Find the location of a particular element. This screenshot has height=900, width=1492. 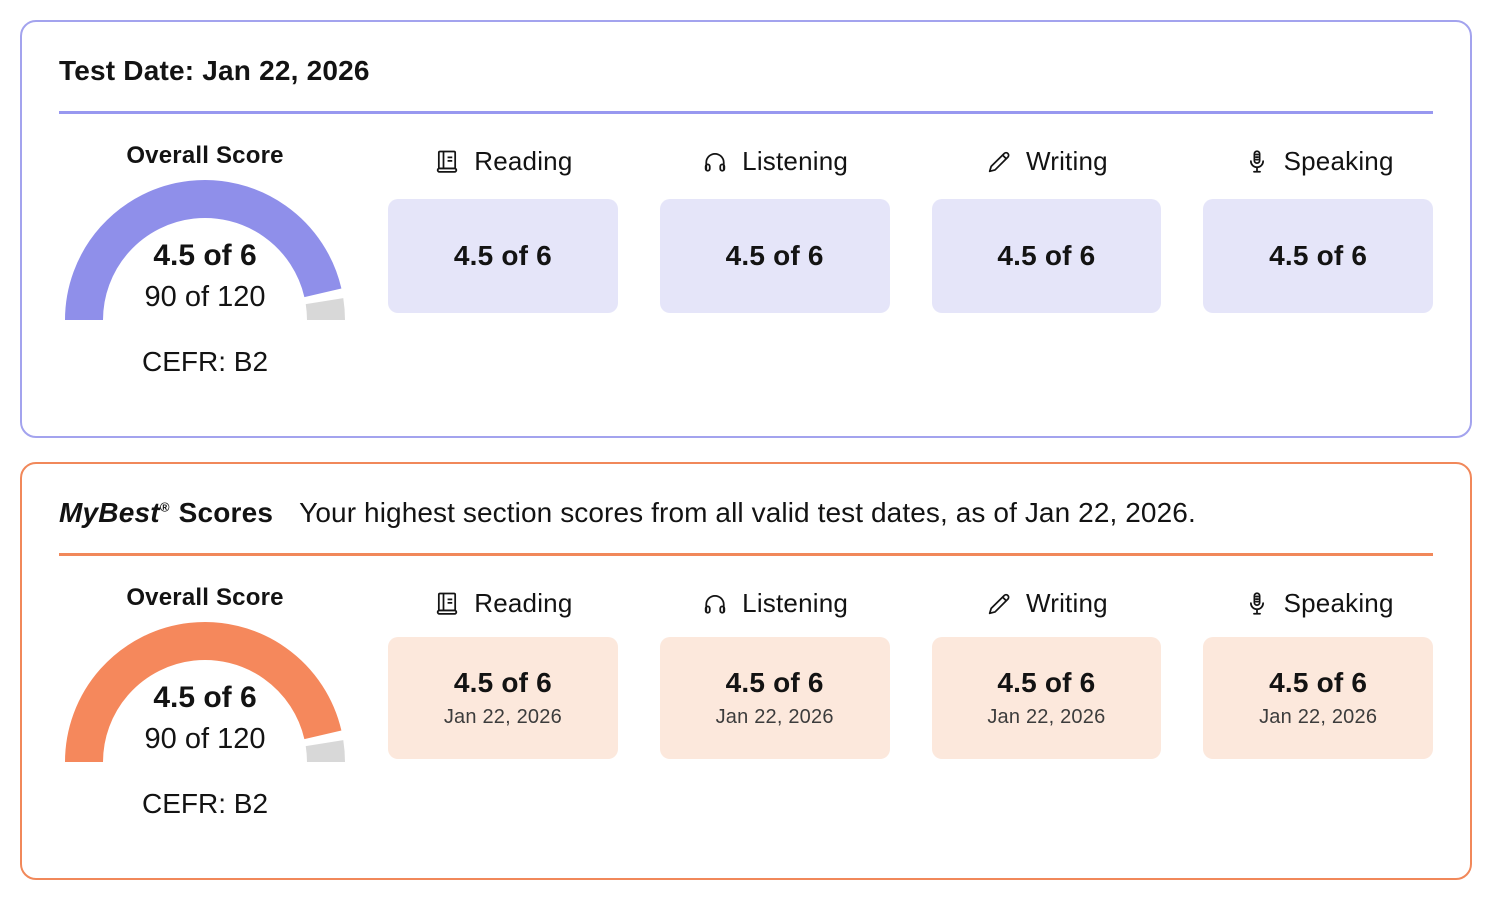

score-box-speaking: 4.5 of 6 is located at coordinates (1318, 255).